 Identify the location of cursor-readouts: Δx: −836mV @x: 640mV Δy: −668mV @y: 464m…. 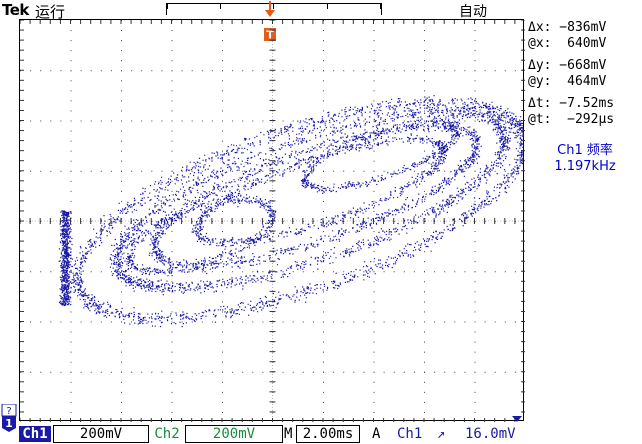
(585, 74).